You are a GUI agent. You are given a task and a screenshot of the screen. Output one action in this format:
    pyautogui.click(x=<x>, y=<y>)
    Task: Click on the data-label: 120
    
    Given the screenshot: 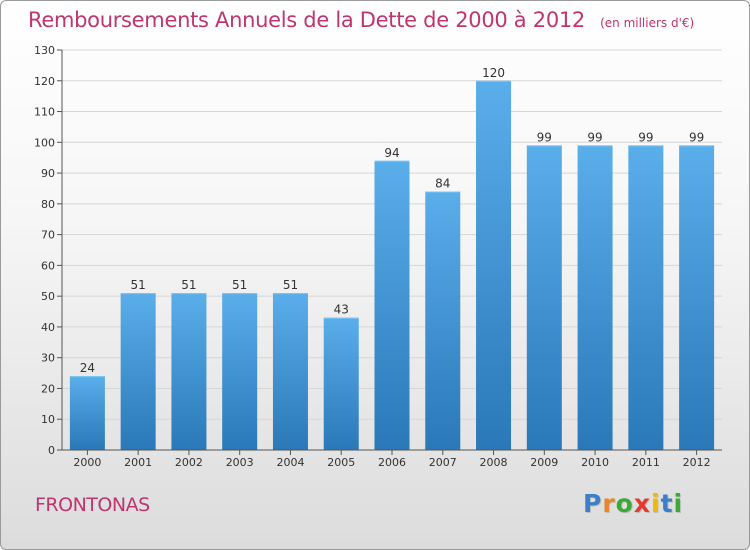 What is the action you would take?
    pyautogui.click(x=493, y=73)
    